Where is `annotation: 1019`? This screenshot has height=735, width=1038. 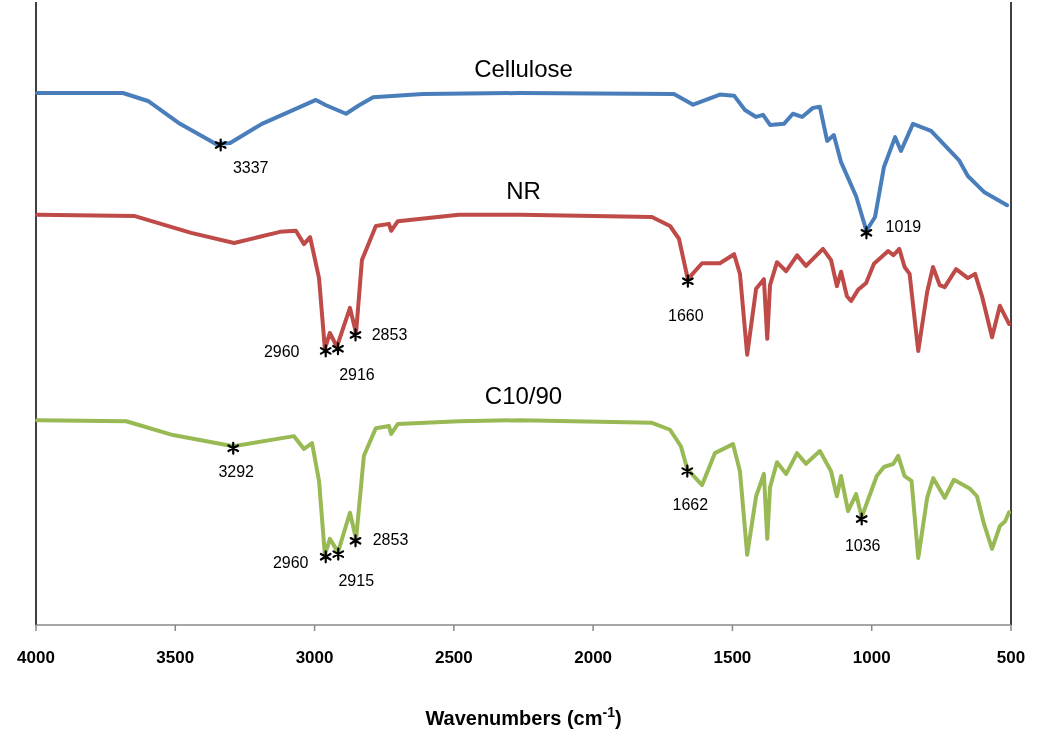
annotation: 1019 is located at coordinates (903, 226).